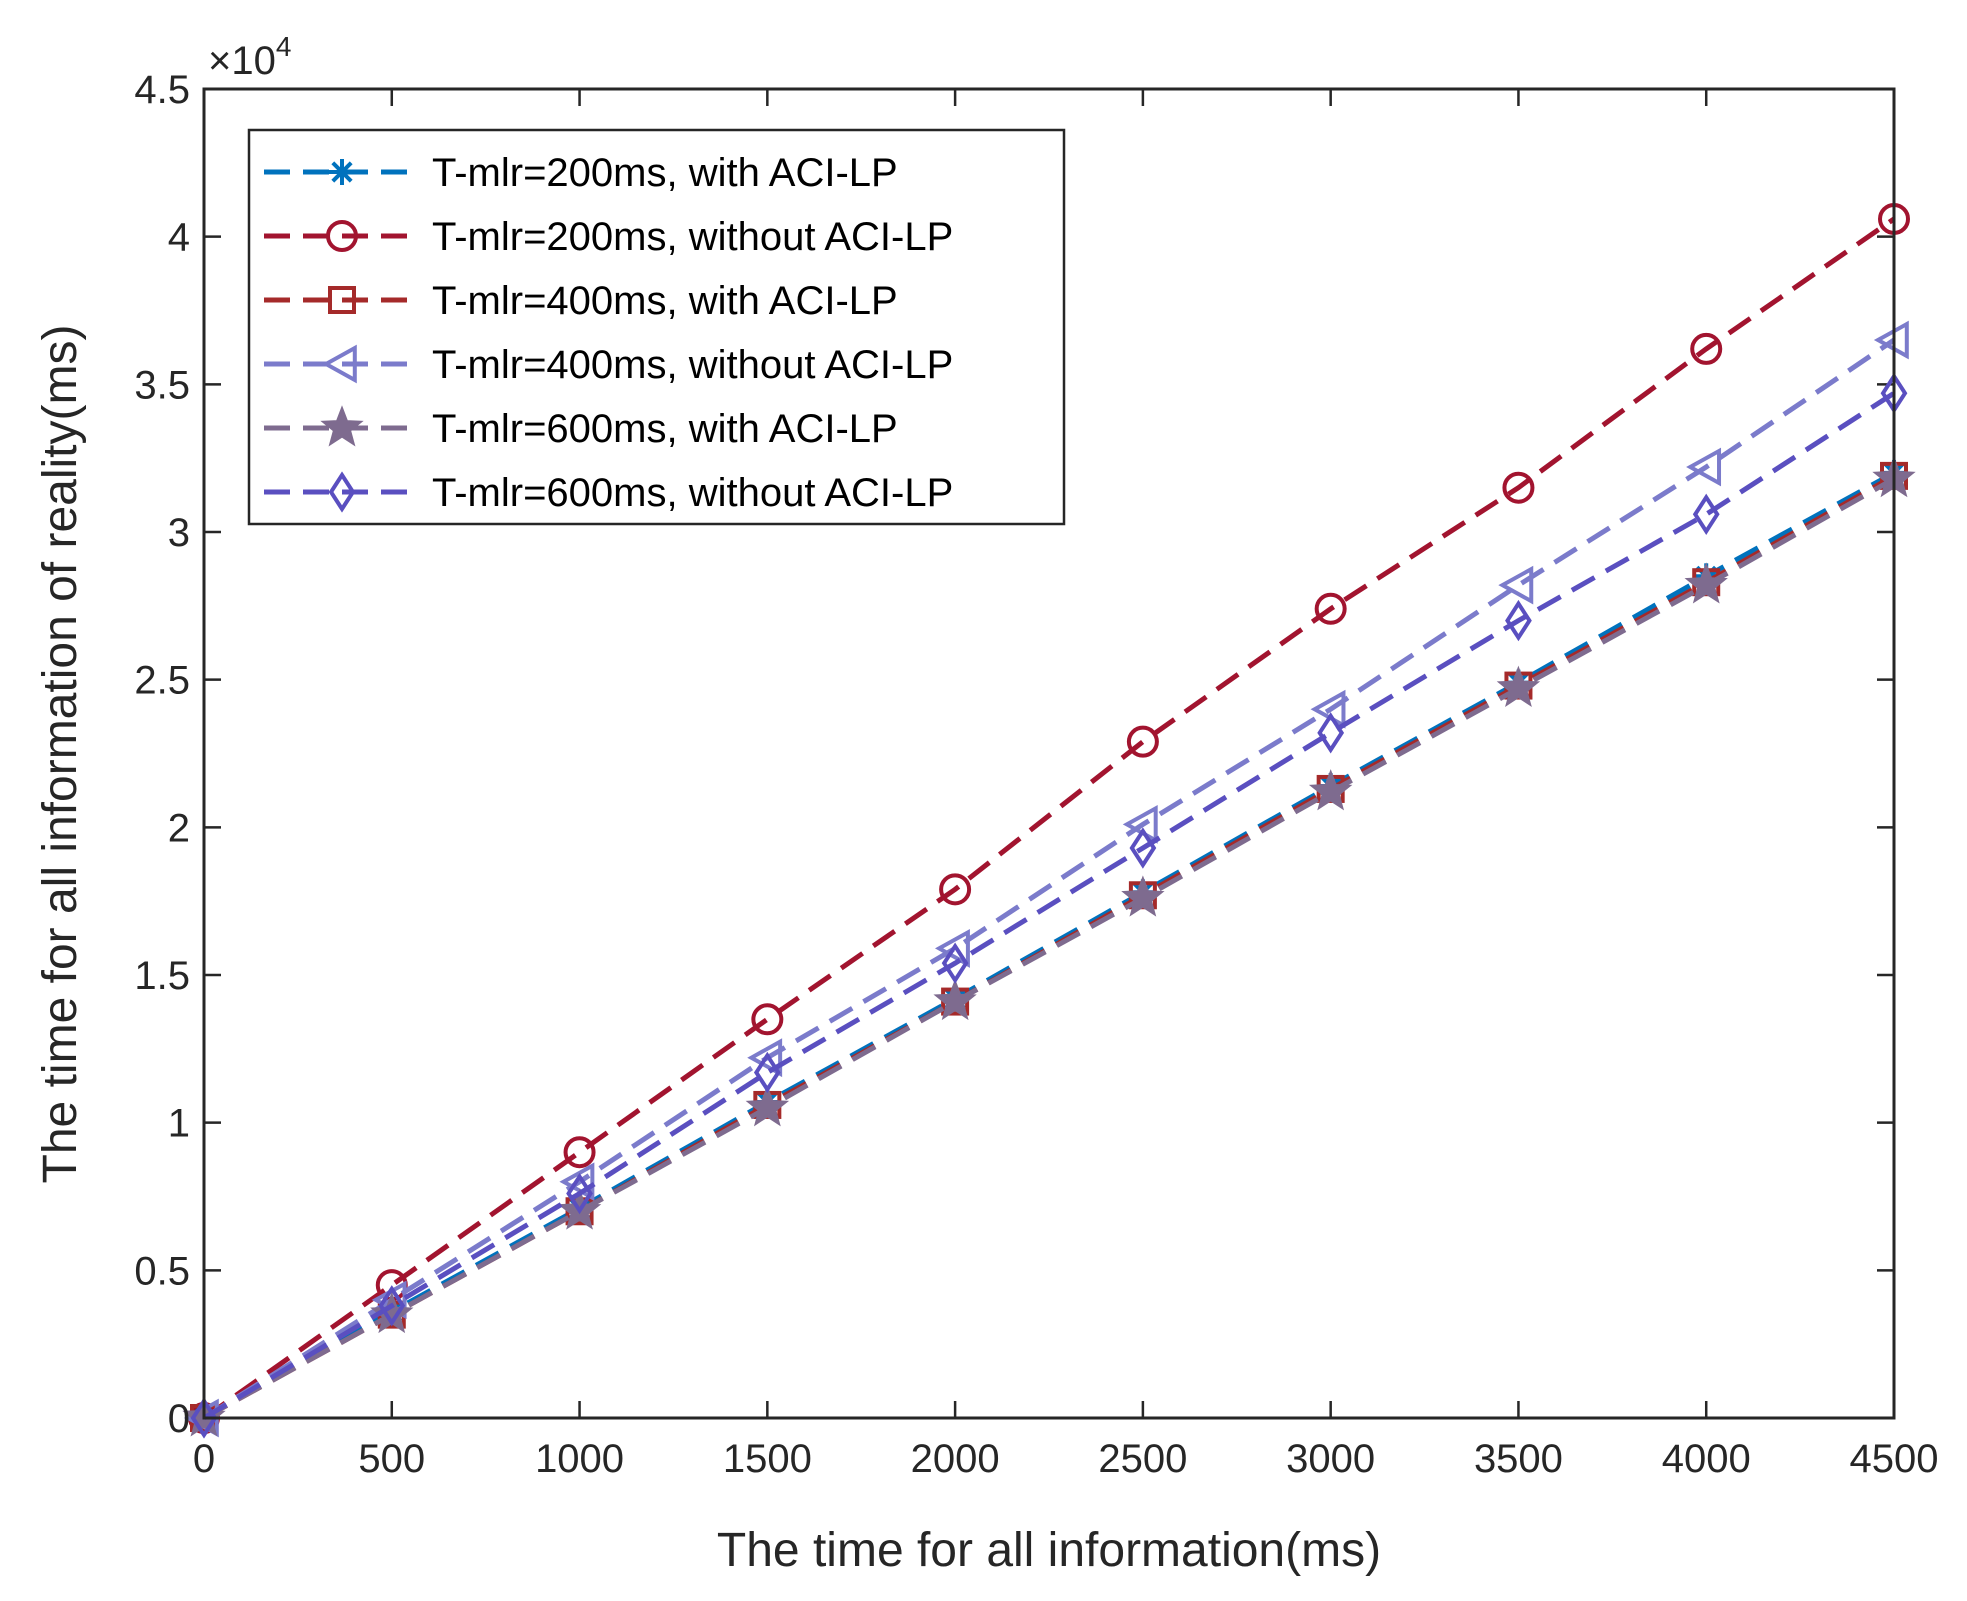 The height and width of the screenshot is (1601, 1967). Describe the element at coordinates (162, 976) in the screenshot. I see `y-tick-label: 1.5` at that location.